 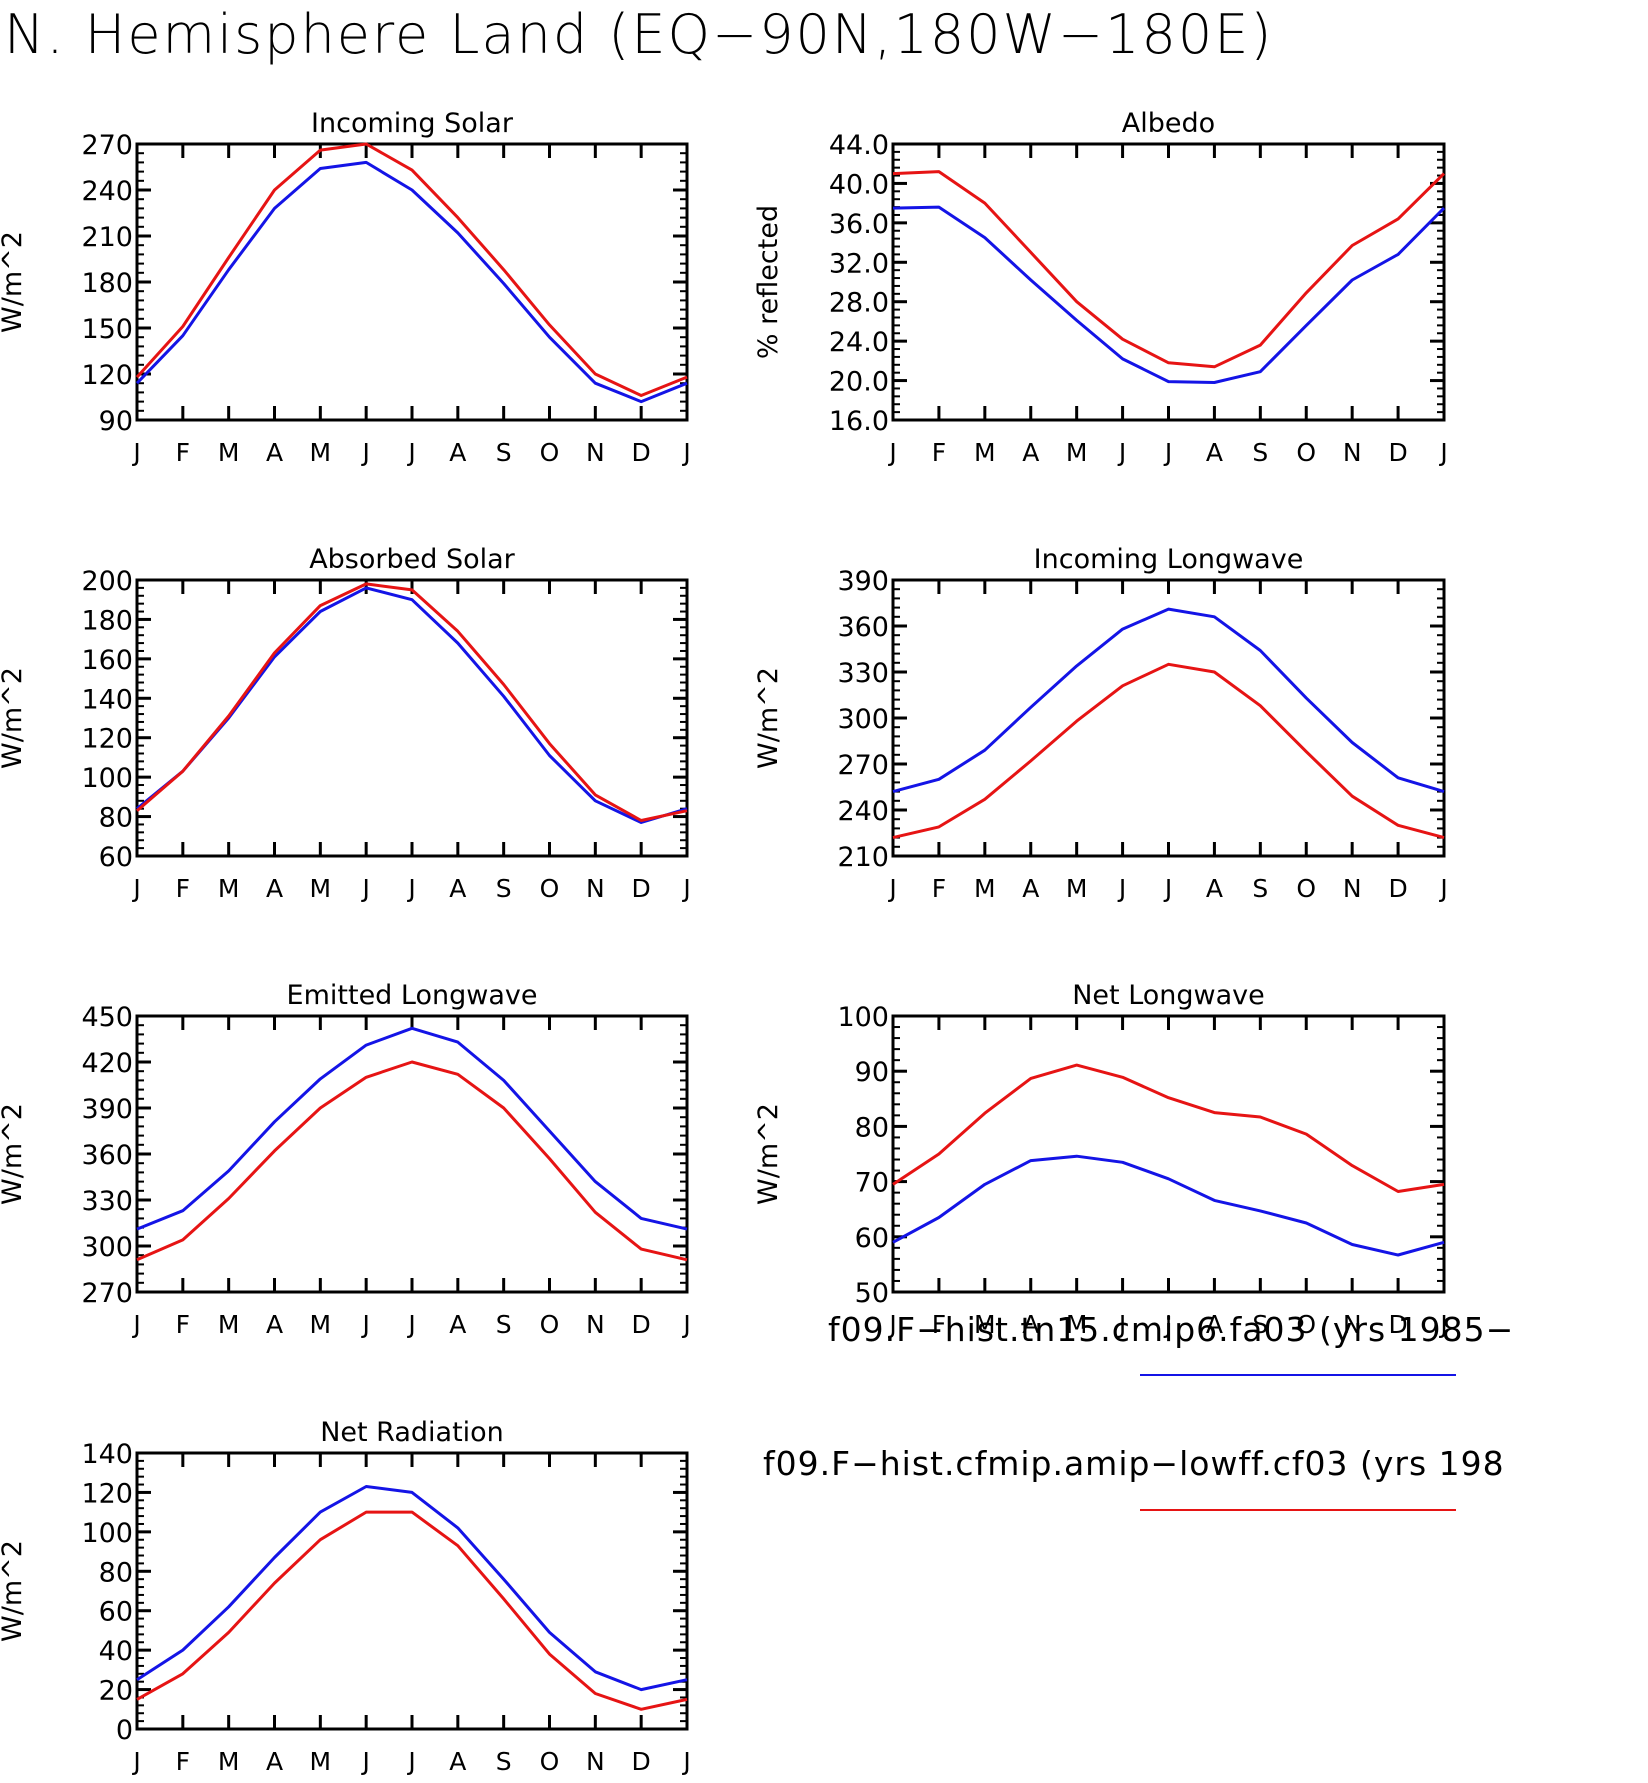 What do you see at coordinates (1077, 452) in the screenshot?
I see `chart-2-xtick-label: M` at bounding box center [1077, 452].